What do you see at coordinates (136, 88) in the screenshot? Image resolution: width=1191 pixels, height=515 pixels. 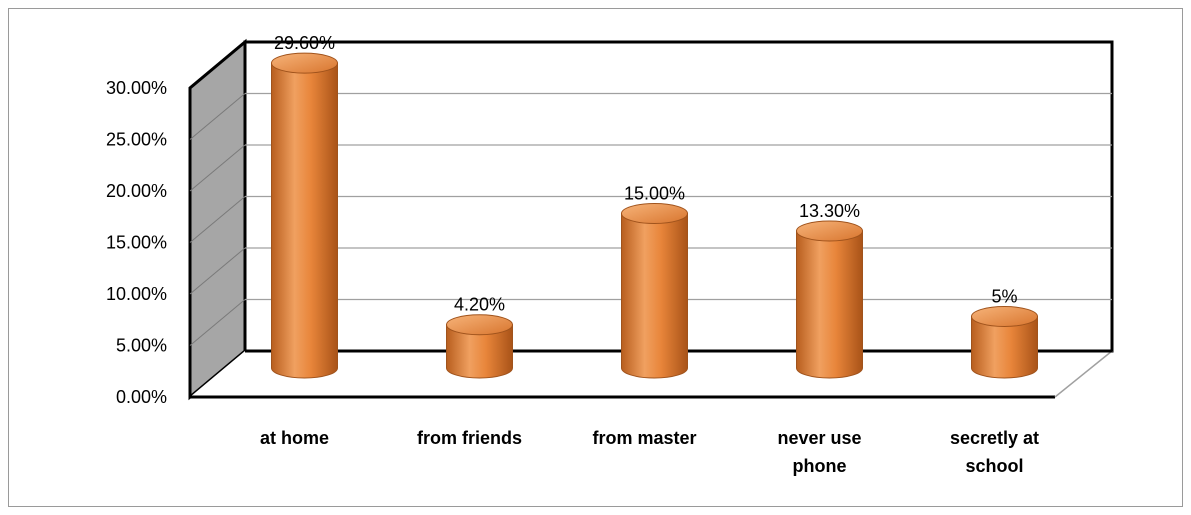 I see `y-tick-label: 30.00%` at bounding box center [136, 88].